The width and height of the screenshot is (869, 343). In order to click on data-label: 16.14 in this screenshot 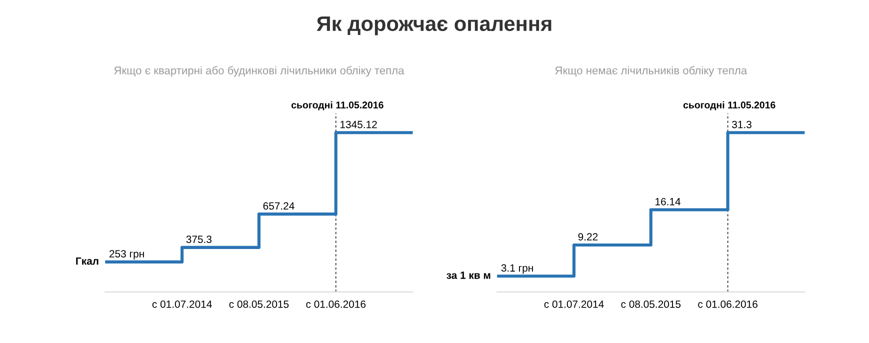, I will do `click(668, 202)`.